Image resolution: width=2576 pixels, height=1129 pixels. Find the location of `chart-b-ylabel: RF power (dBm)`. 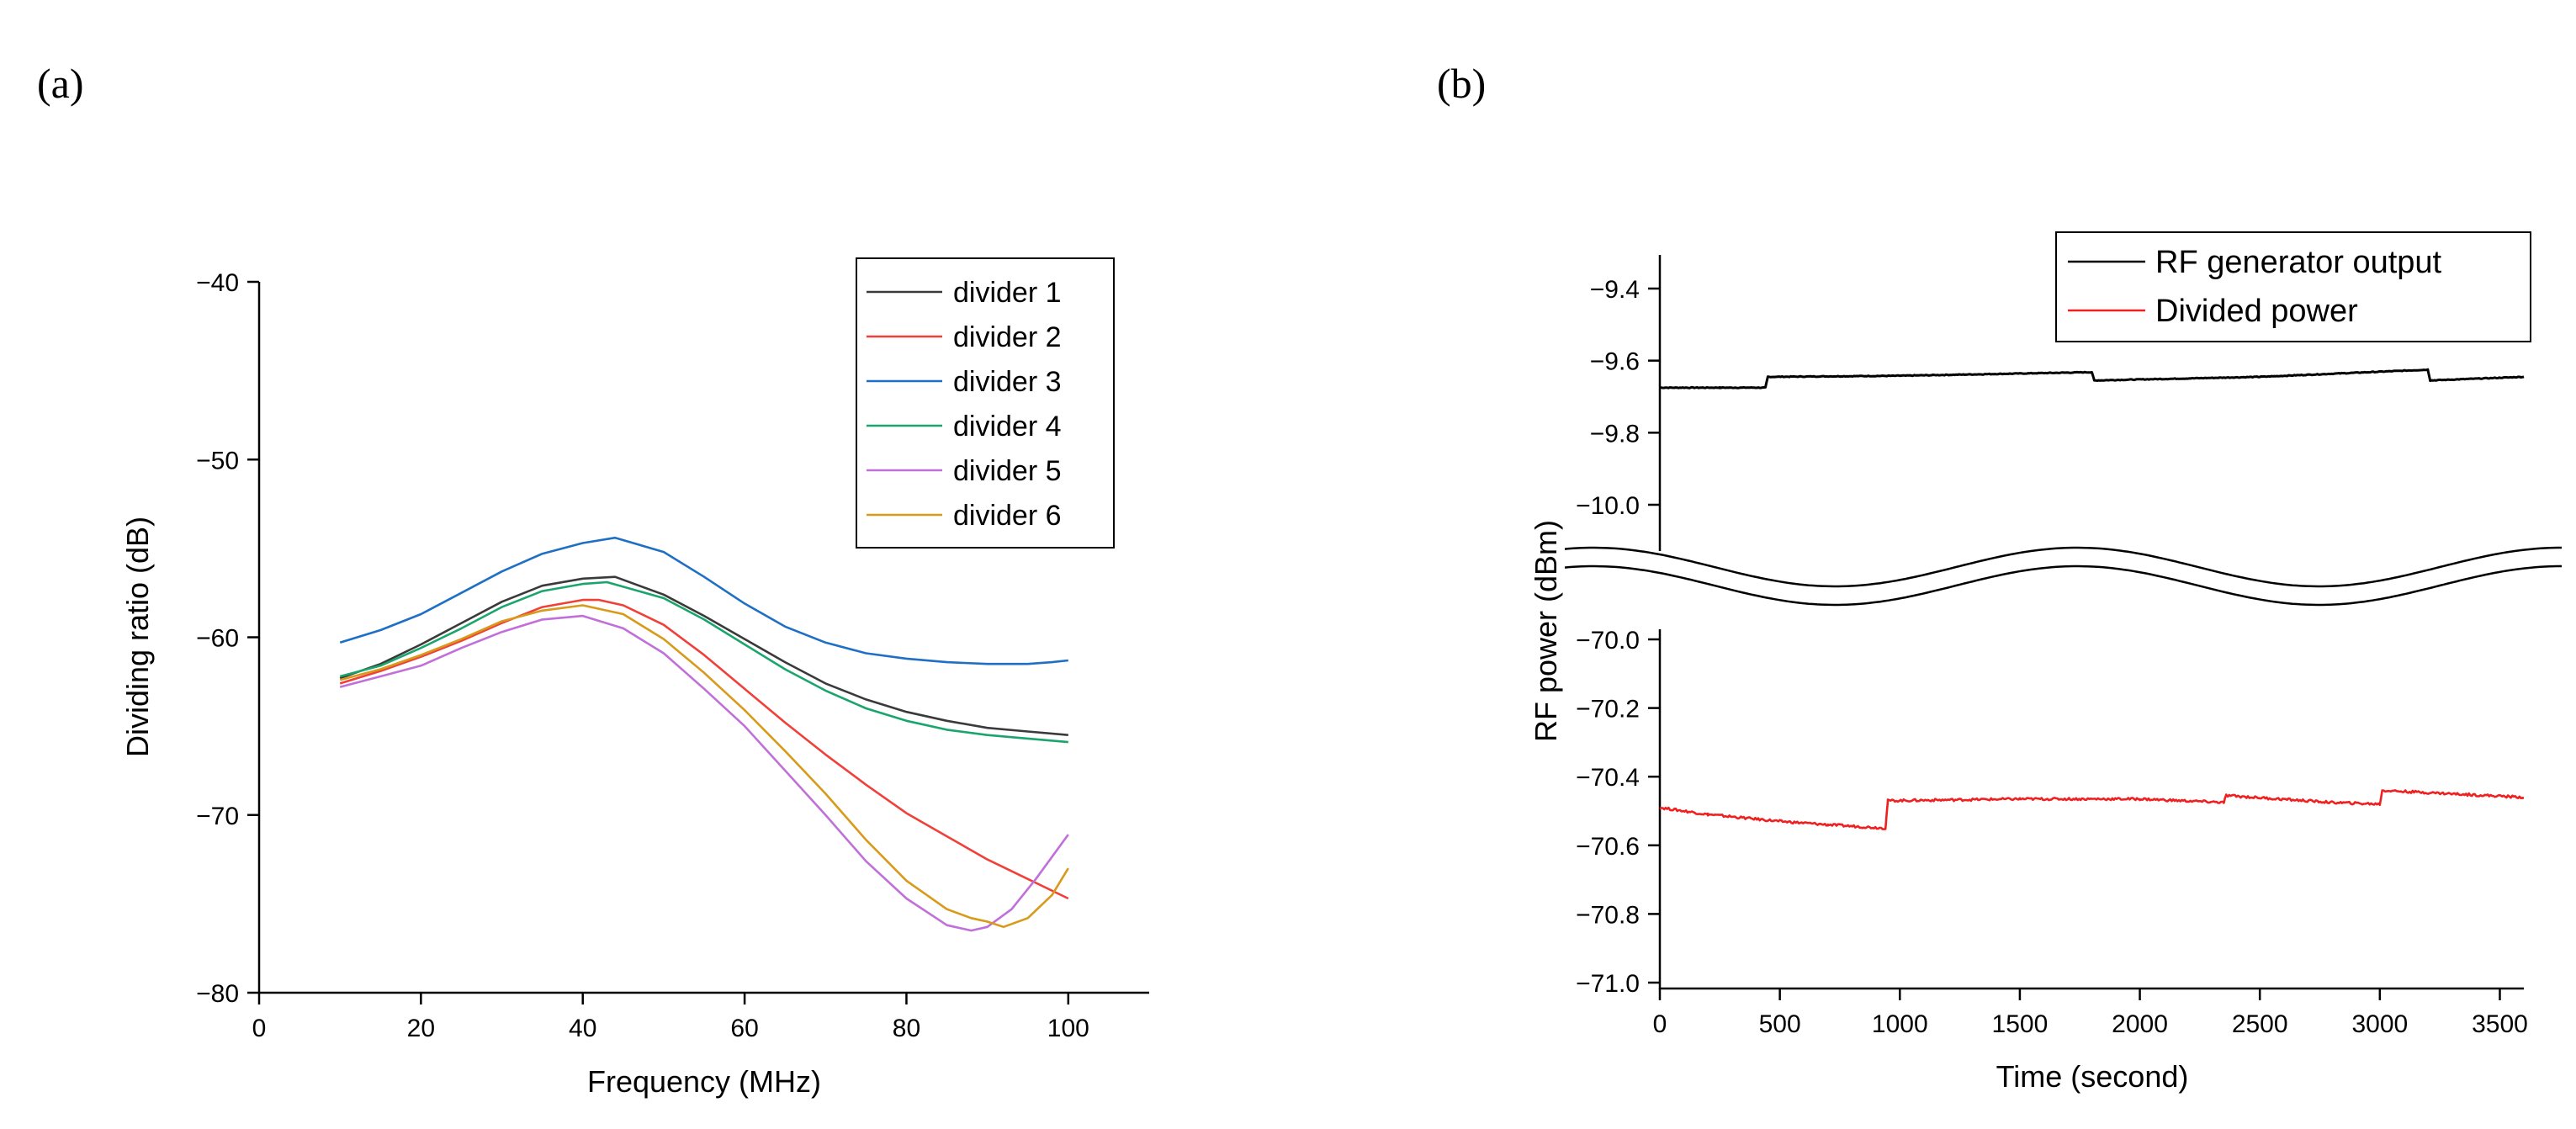

chart-b-ylabel: RF power (dBm) is located at coordinates (1546, 631).